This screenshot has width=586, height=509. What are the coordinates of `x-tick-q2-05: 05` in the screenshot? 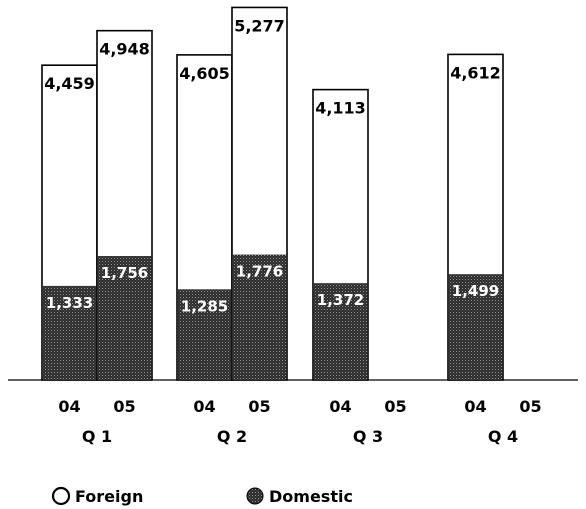 It's located at (259, 406).